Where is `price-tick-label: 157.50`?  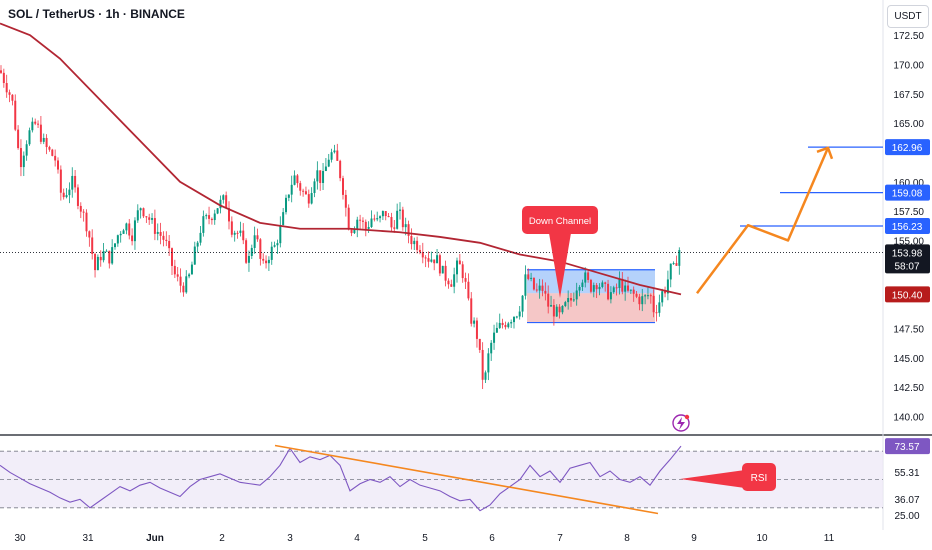 price-tick-label: 157.50 is located at coordinates (908, 212).